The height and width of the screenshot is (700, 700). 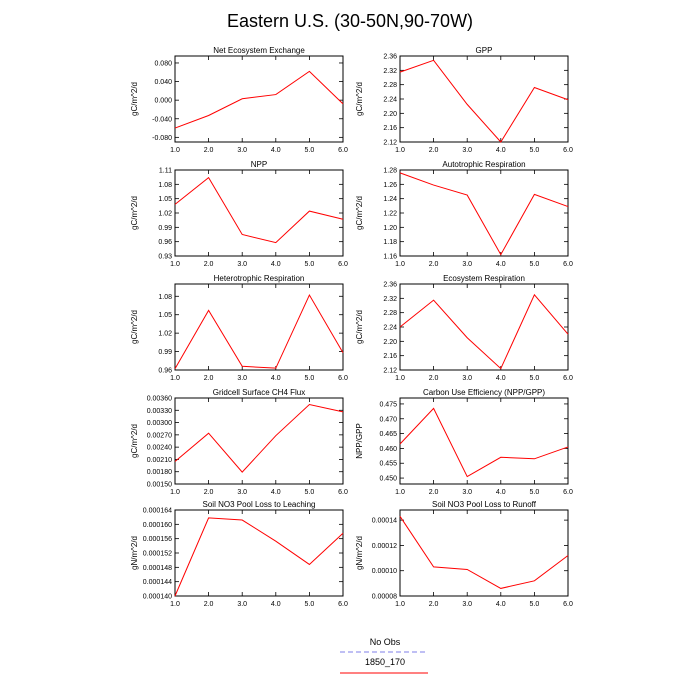 What do you see at coordinates (134, 553) in the screenshot?
I see `y-axis-label: gN/m^2/d` at bounding box center [134, 553].